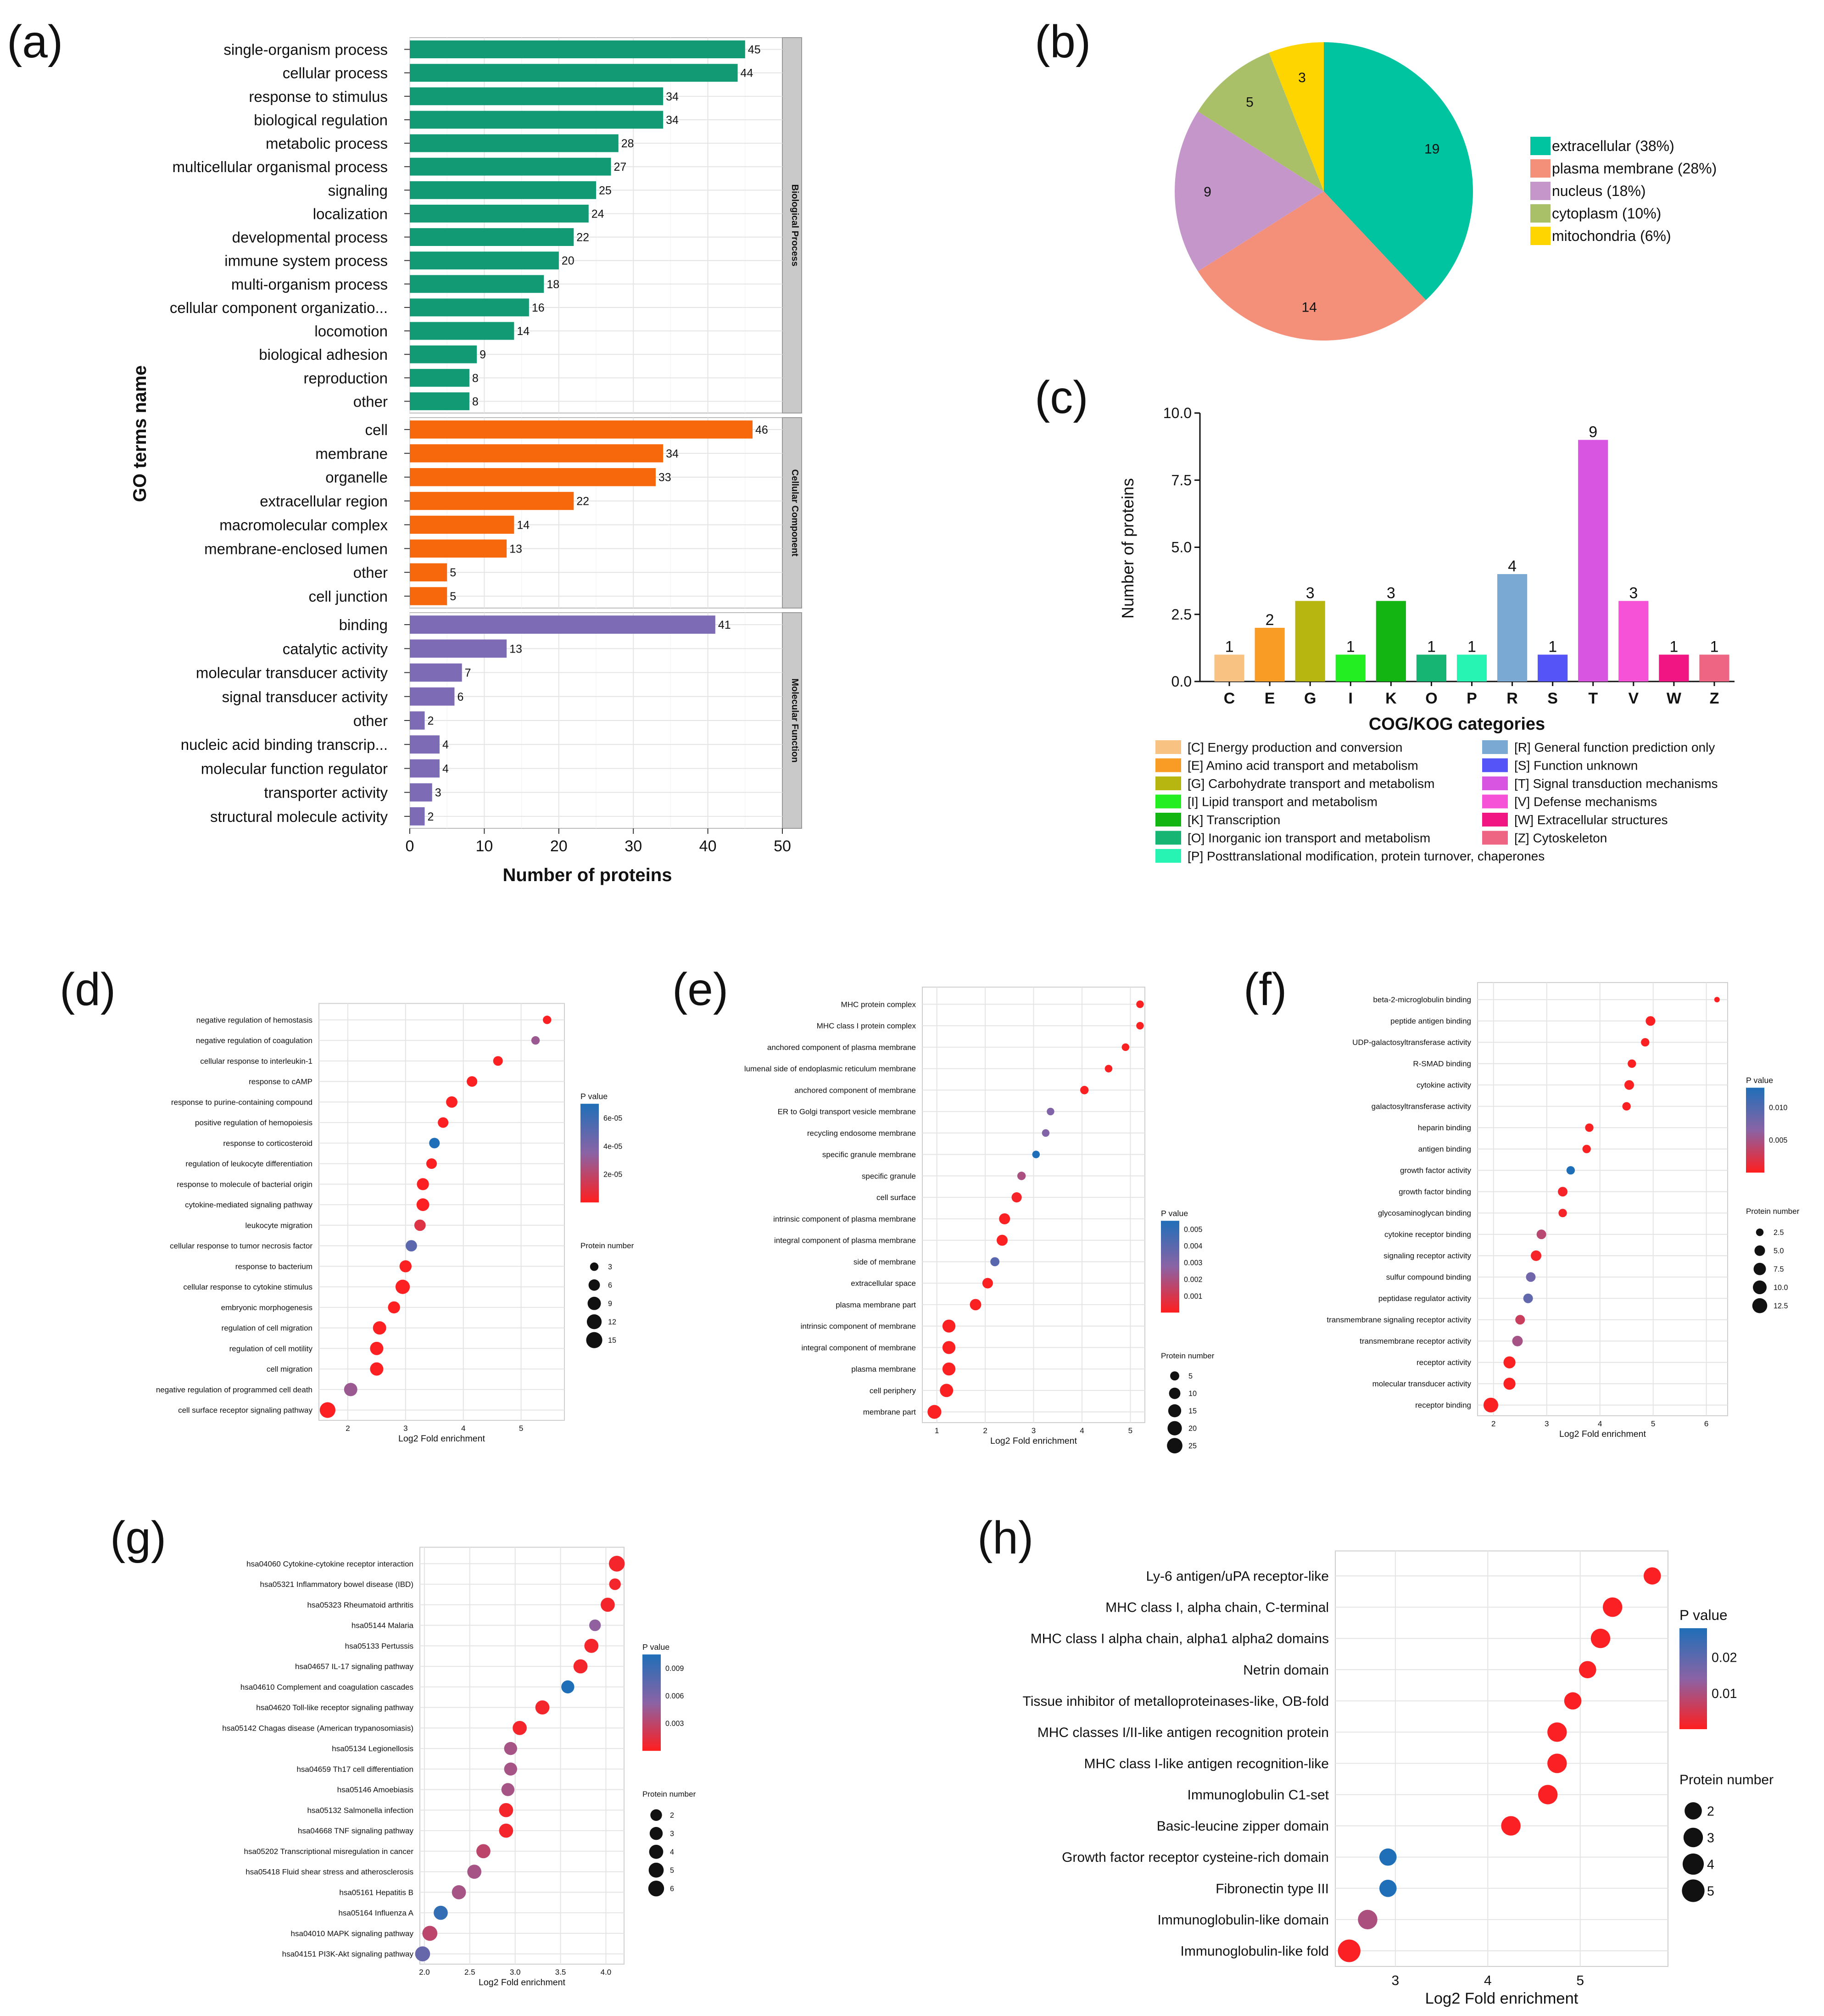  I want to click on size-legend-label: 15, so click(612, 1340).